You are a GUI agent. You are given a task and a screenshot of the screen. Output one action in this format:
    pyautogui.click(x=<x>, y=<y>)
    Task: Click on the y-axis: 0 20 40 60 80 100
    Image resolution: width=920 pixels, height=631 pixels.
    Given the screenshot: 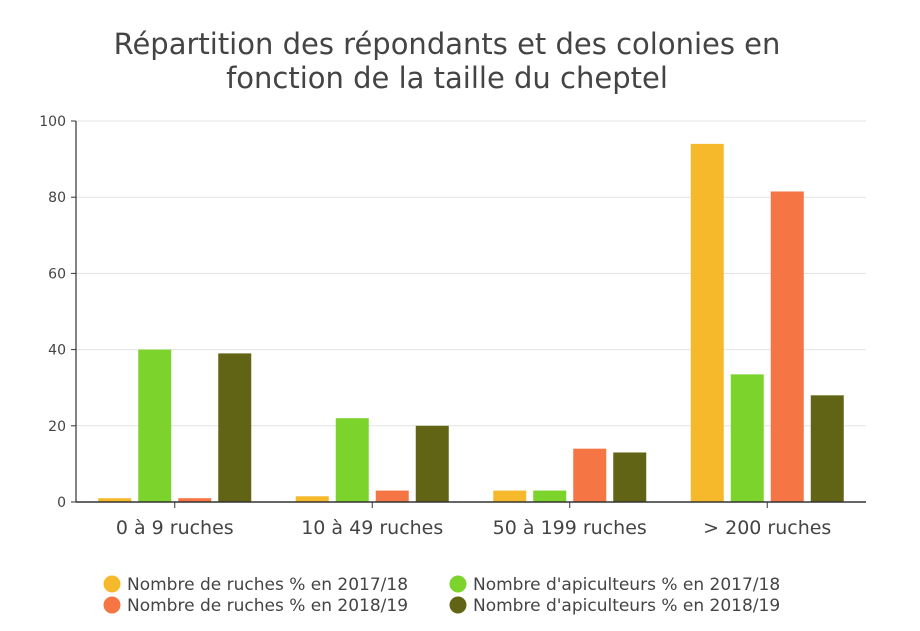 What is the action you would take?
    pyautogui.click(x=58, y=312)
    